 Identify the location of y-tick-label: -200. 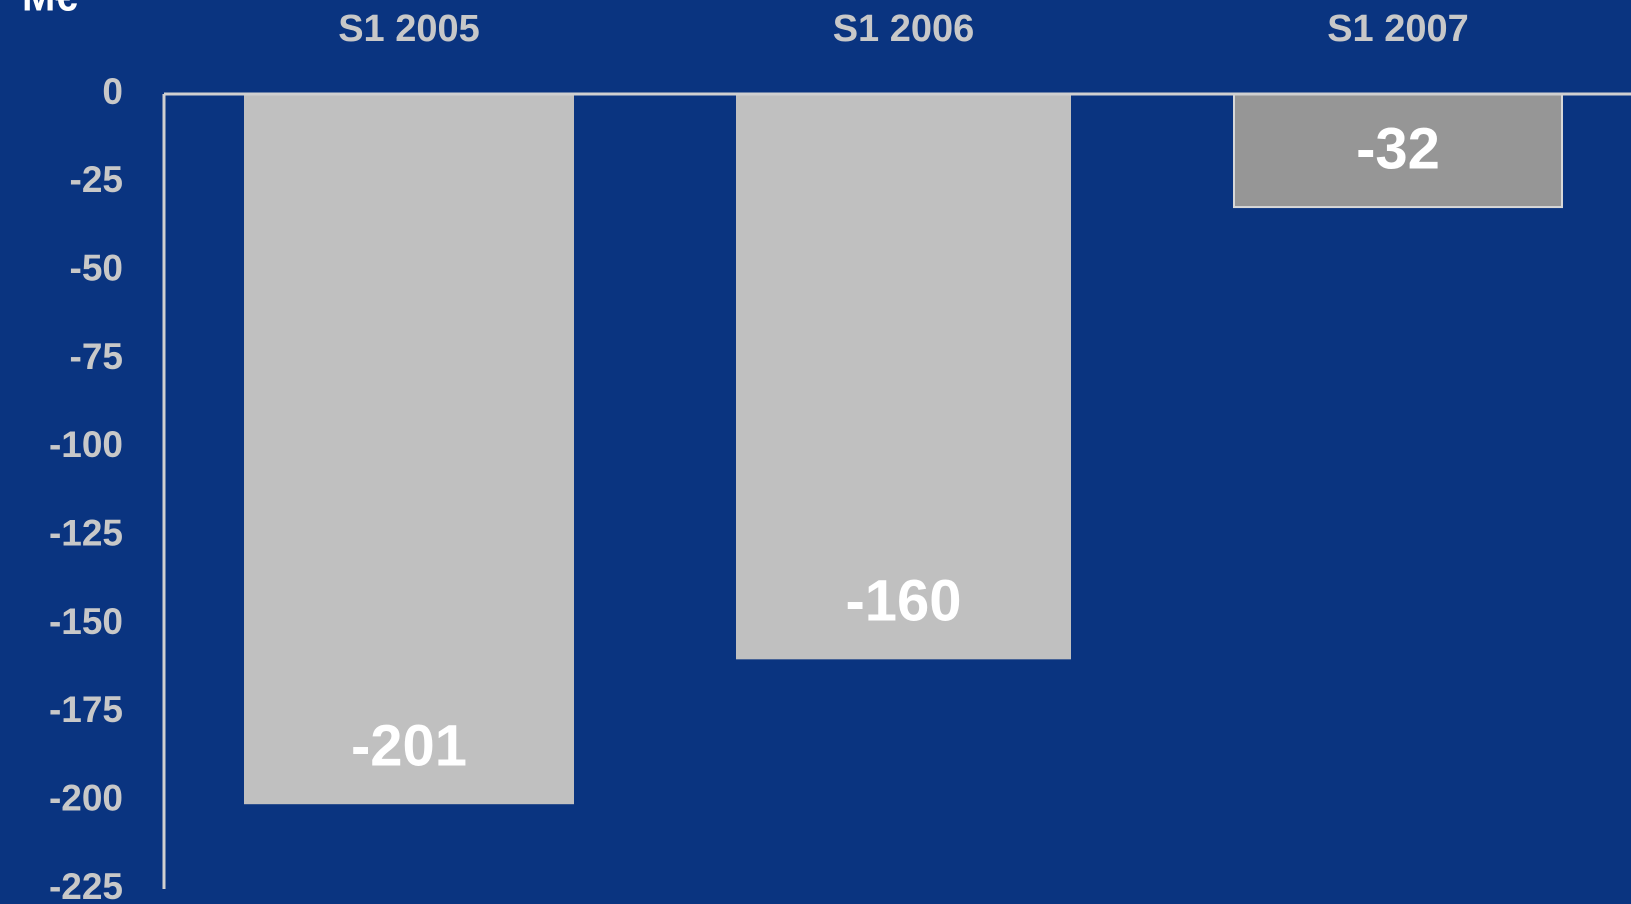
(86, 797).